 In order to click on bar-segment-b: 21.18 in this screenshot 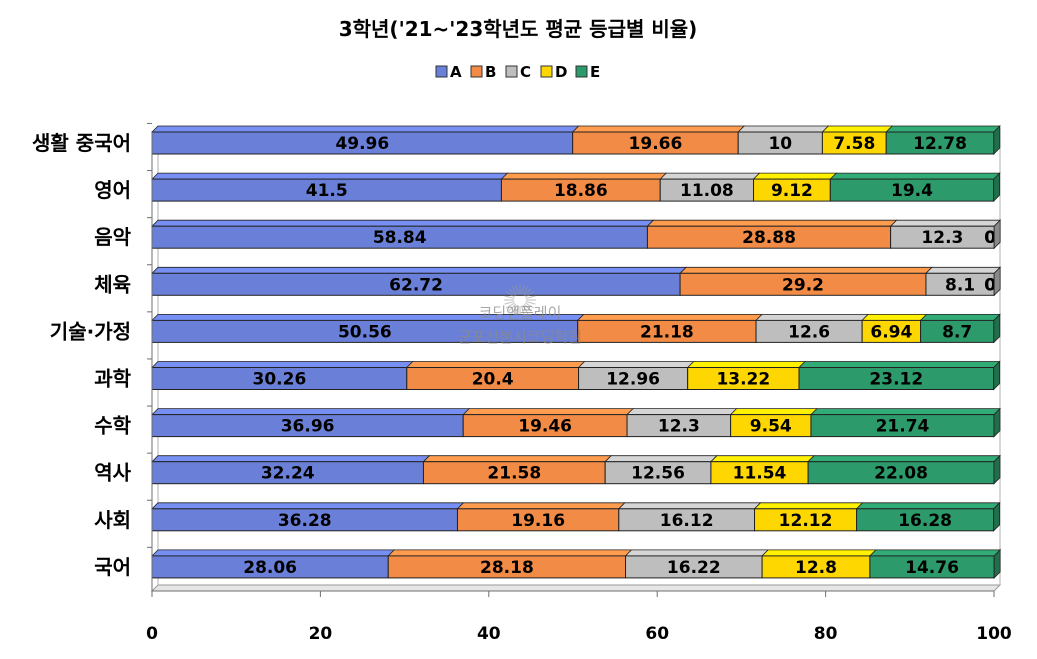, I will do `click(670, 328)`.